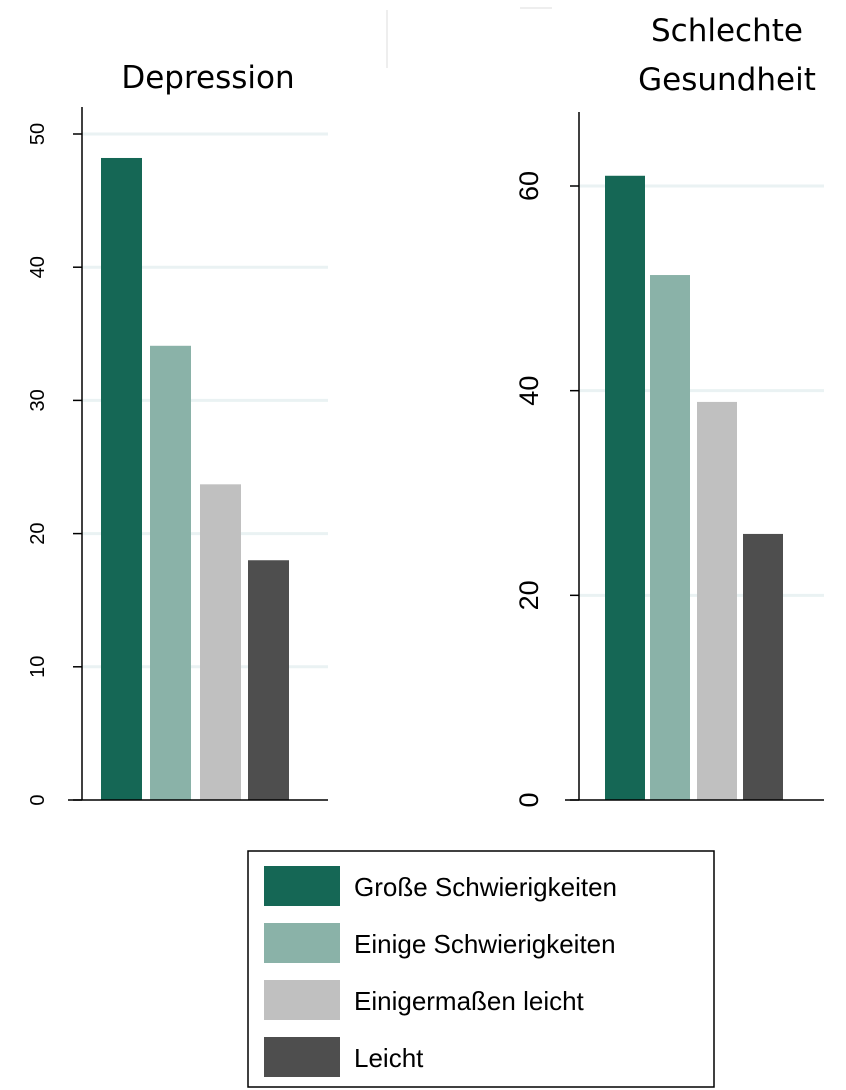 This screenshot has width=846, height=1090. I want to click on panel-title: Depression, so click(207, 78).